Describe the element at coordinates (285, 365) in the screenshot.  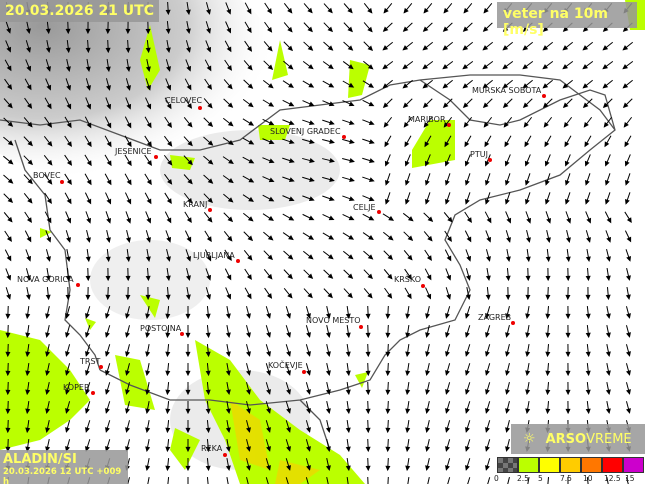
I see `city-label: KOČEVJE` at that location.